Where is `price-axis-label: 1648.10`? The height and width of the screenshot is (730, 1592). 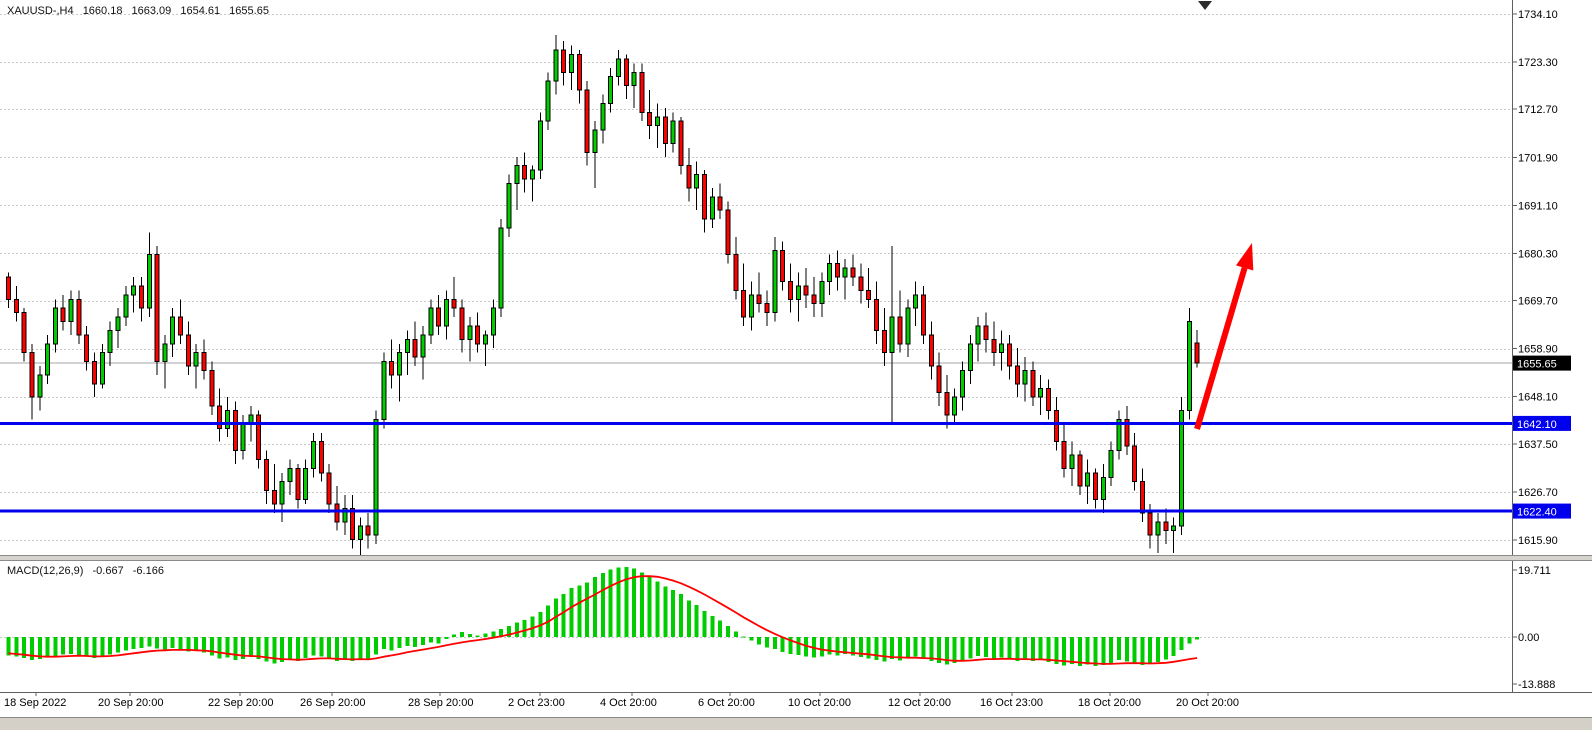
price-axis-label: 1648.10 is located at coordinates (1538, 398).